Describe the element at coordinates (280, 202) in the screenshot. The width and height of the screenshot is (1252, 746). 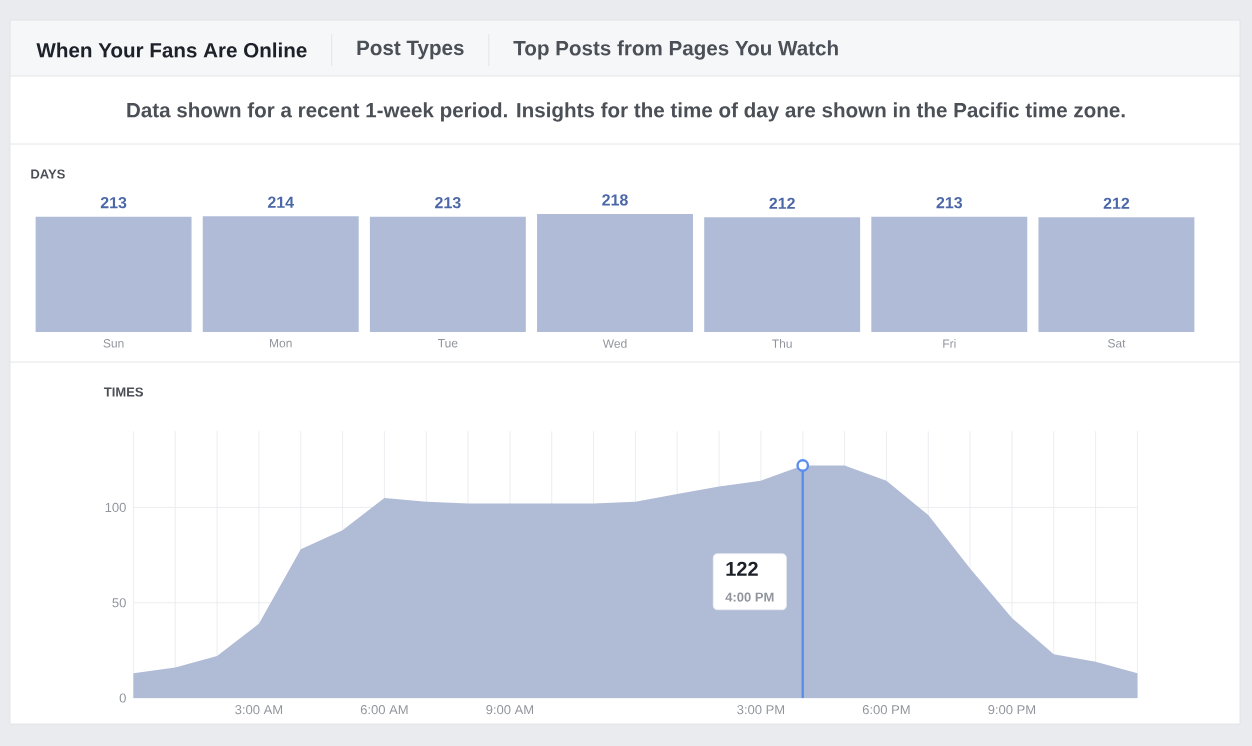
I see `data-label: 214` at that location.